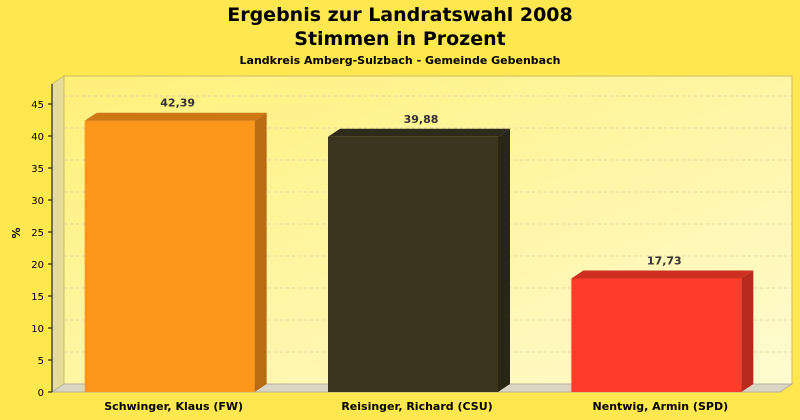  What do you see at coordinates (416, 406) in the screenshot?
I see `x-category-label: Reisinger, Richard (CSU)` at bounding box center [416, 406].